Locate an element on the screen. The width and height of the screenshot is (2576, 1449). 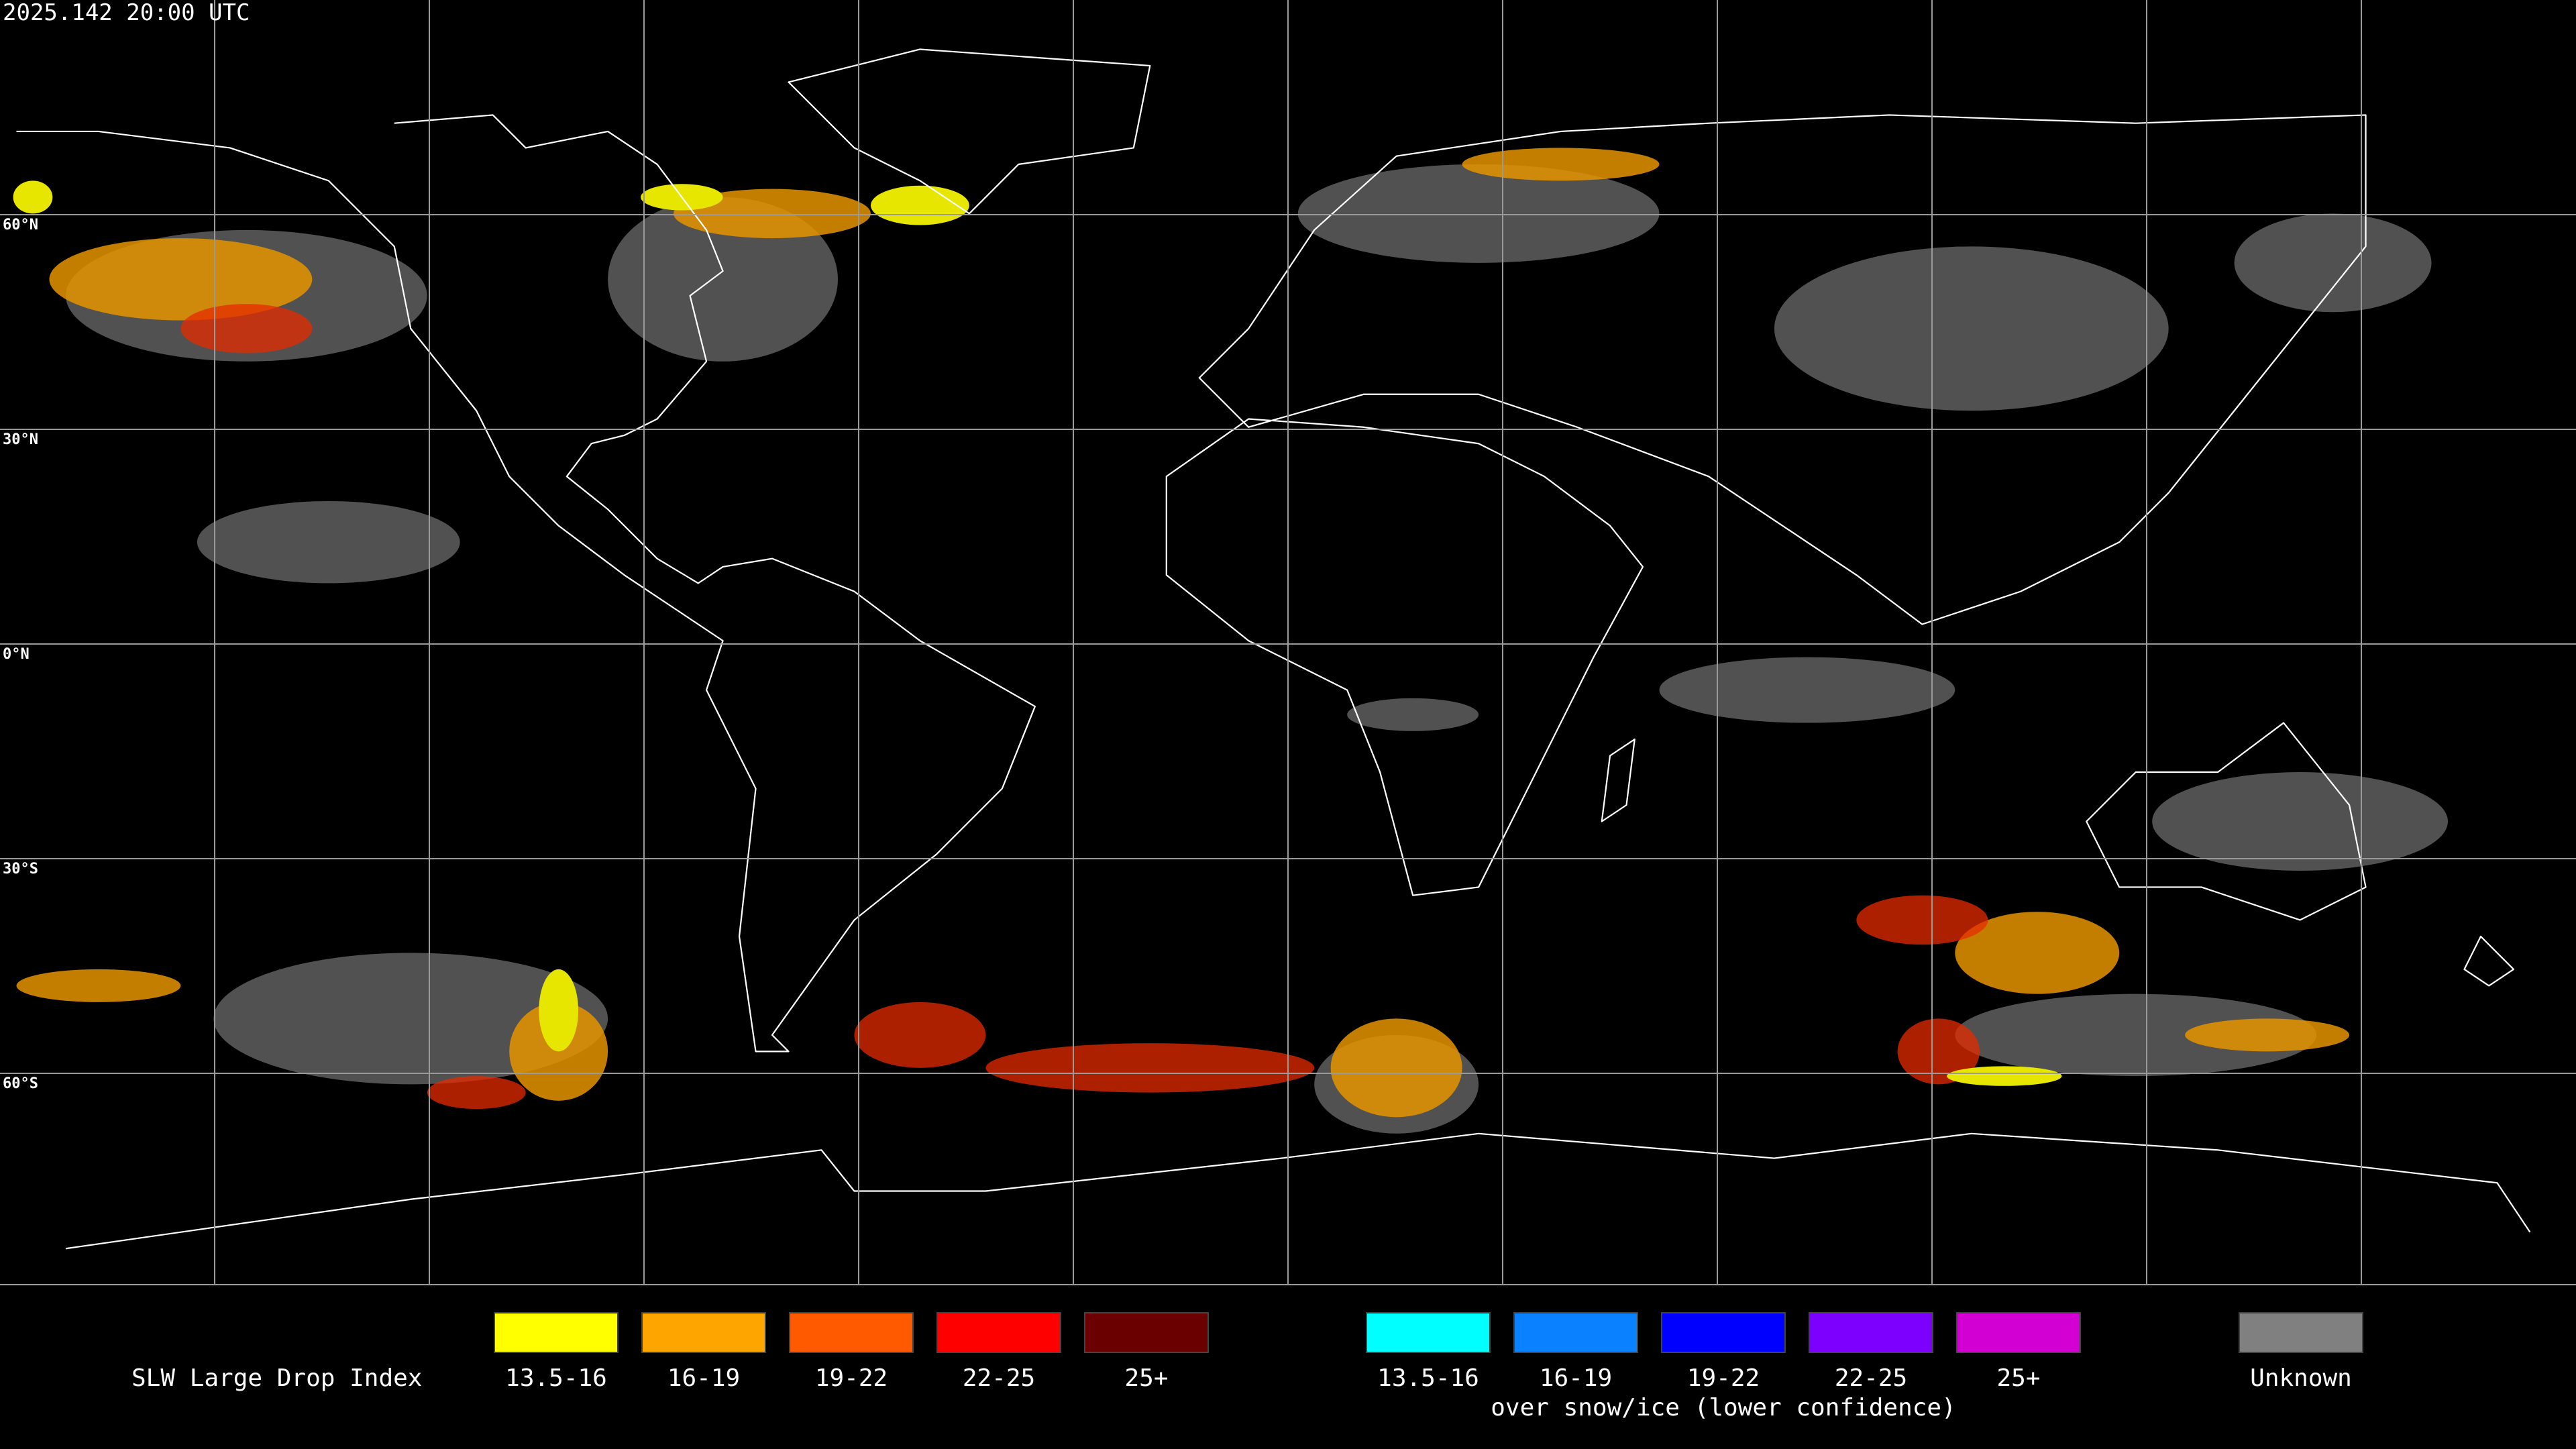
latitude-label: 30°S is located at coordinates (20, 869).